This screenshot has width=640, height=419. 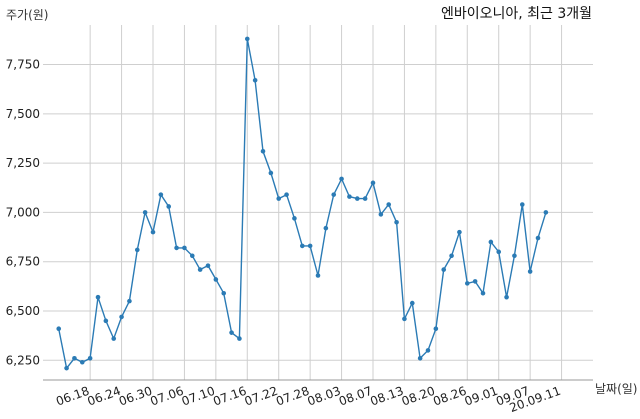 What do you see at coordinates (23, 114) in the screenshot?
I see `y-tick-label: 7,500` at bounding box center [23, 114].